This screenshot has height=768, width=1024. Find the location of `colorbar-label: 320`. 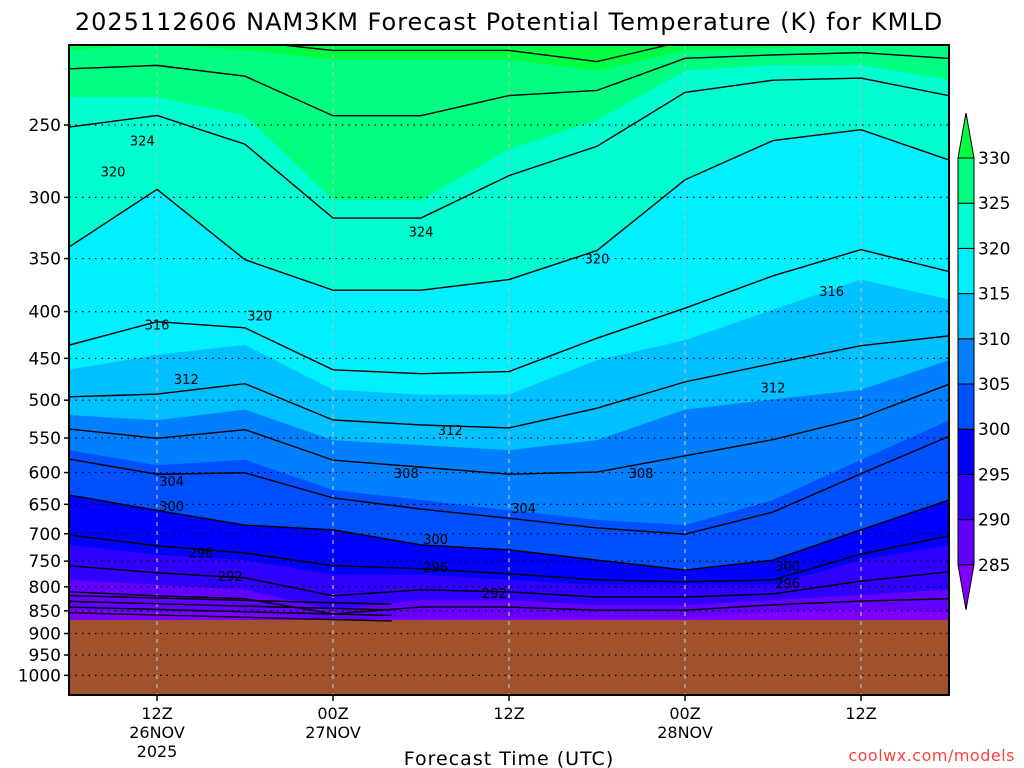

colorbar-label: 320 is located at coordinates (994, 249).